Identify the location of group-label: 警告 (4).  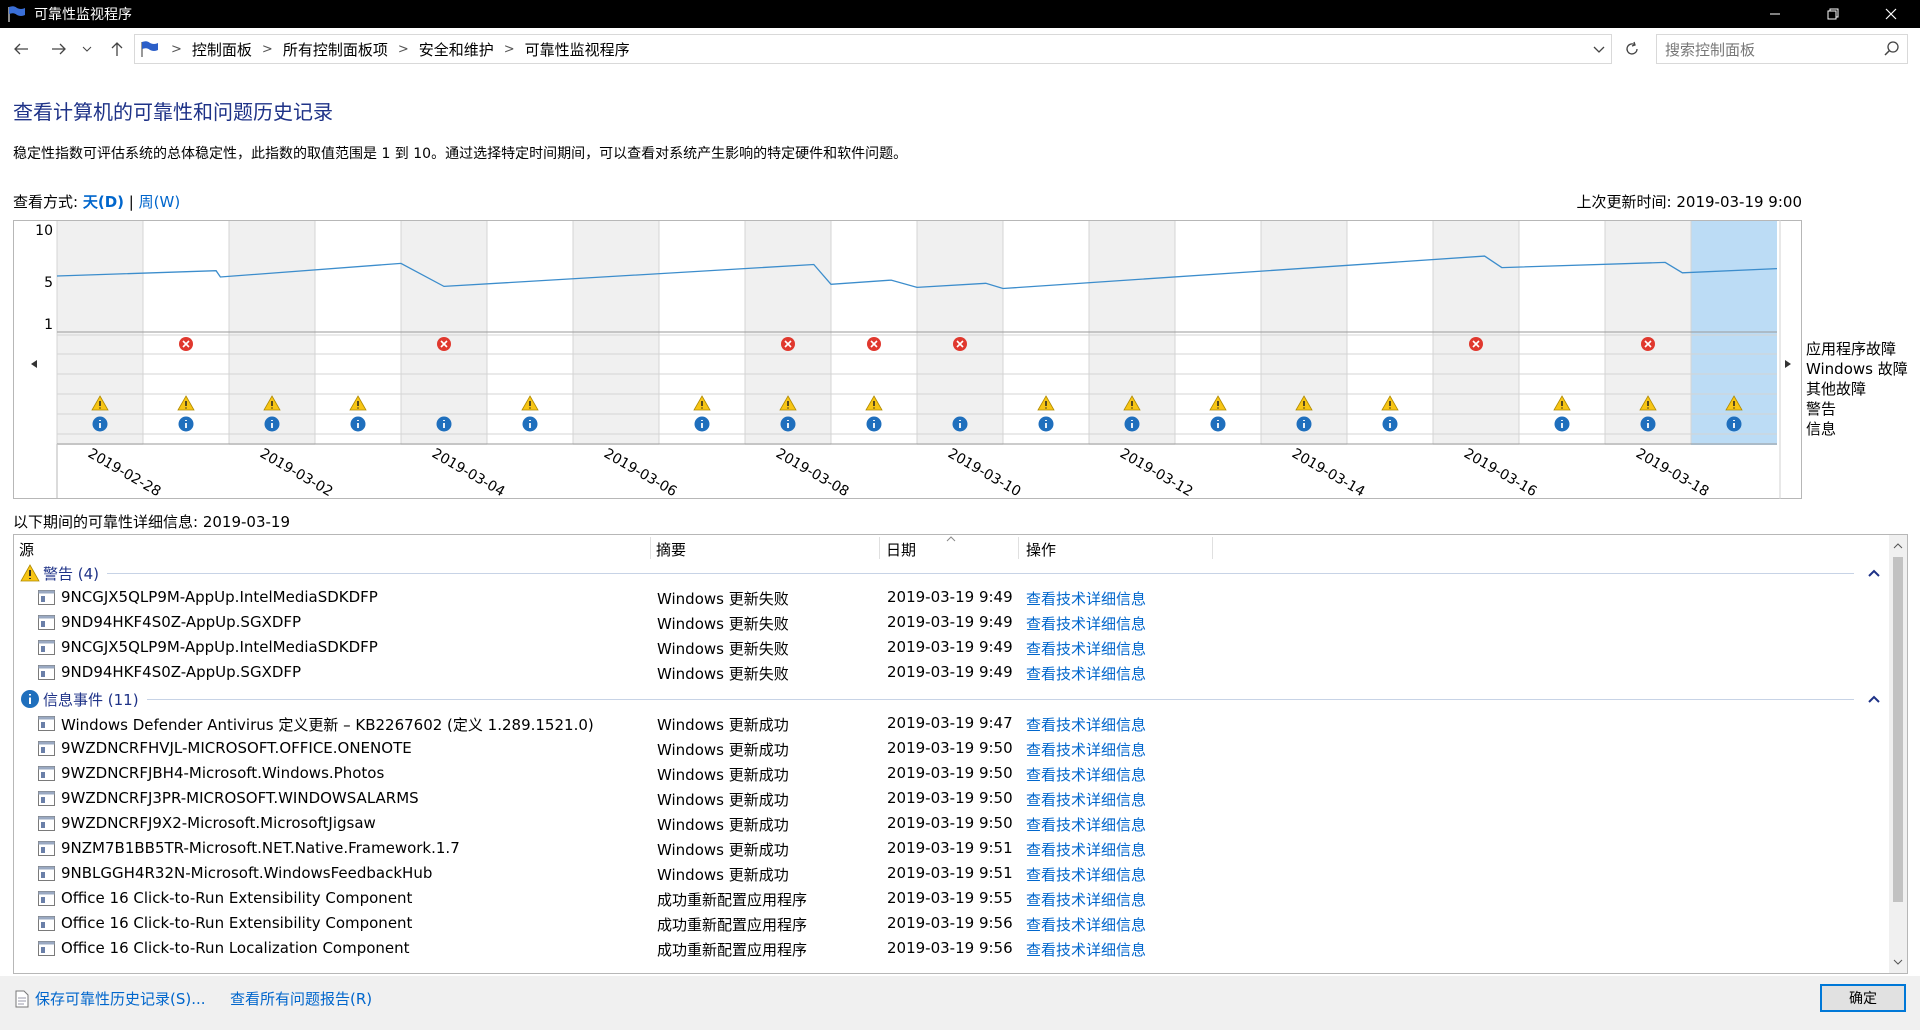
(71, 573).